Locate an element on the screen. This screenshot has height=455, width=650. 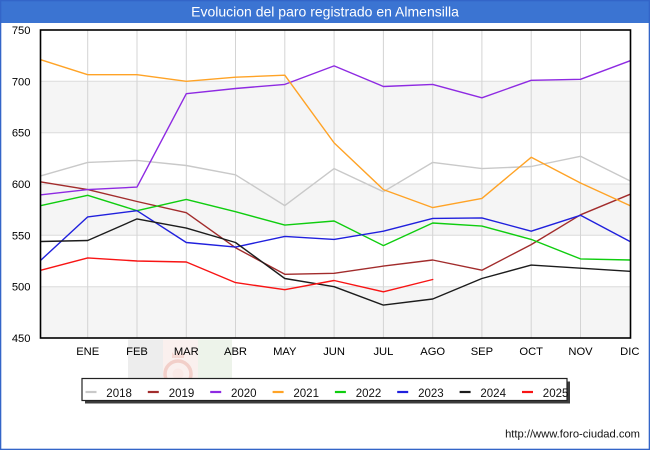
svg-text: 750 is located at coordinates (21, 31).